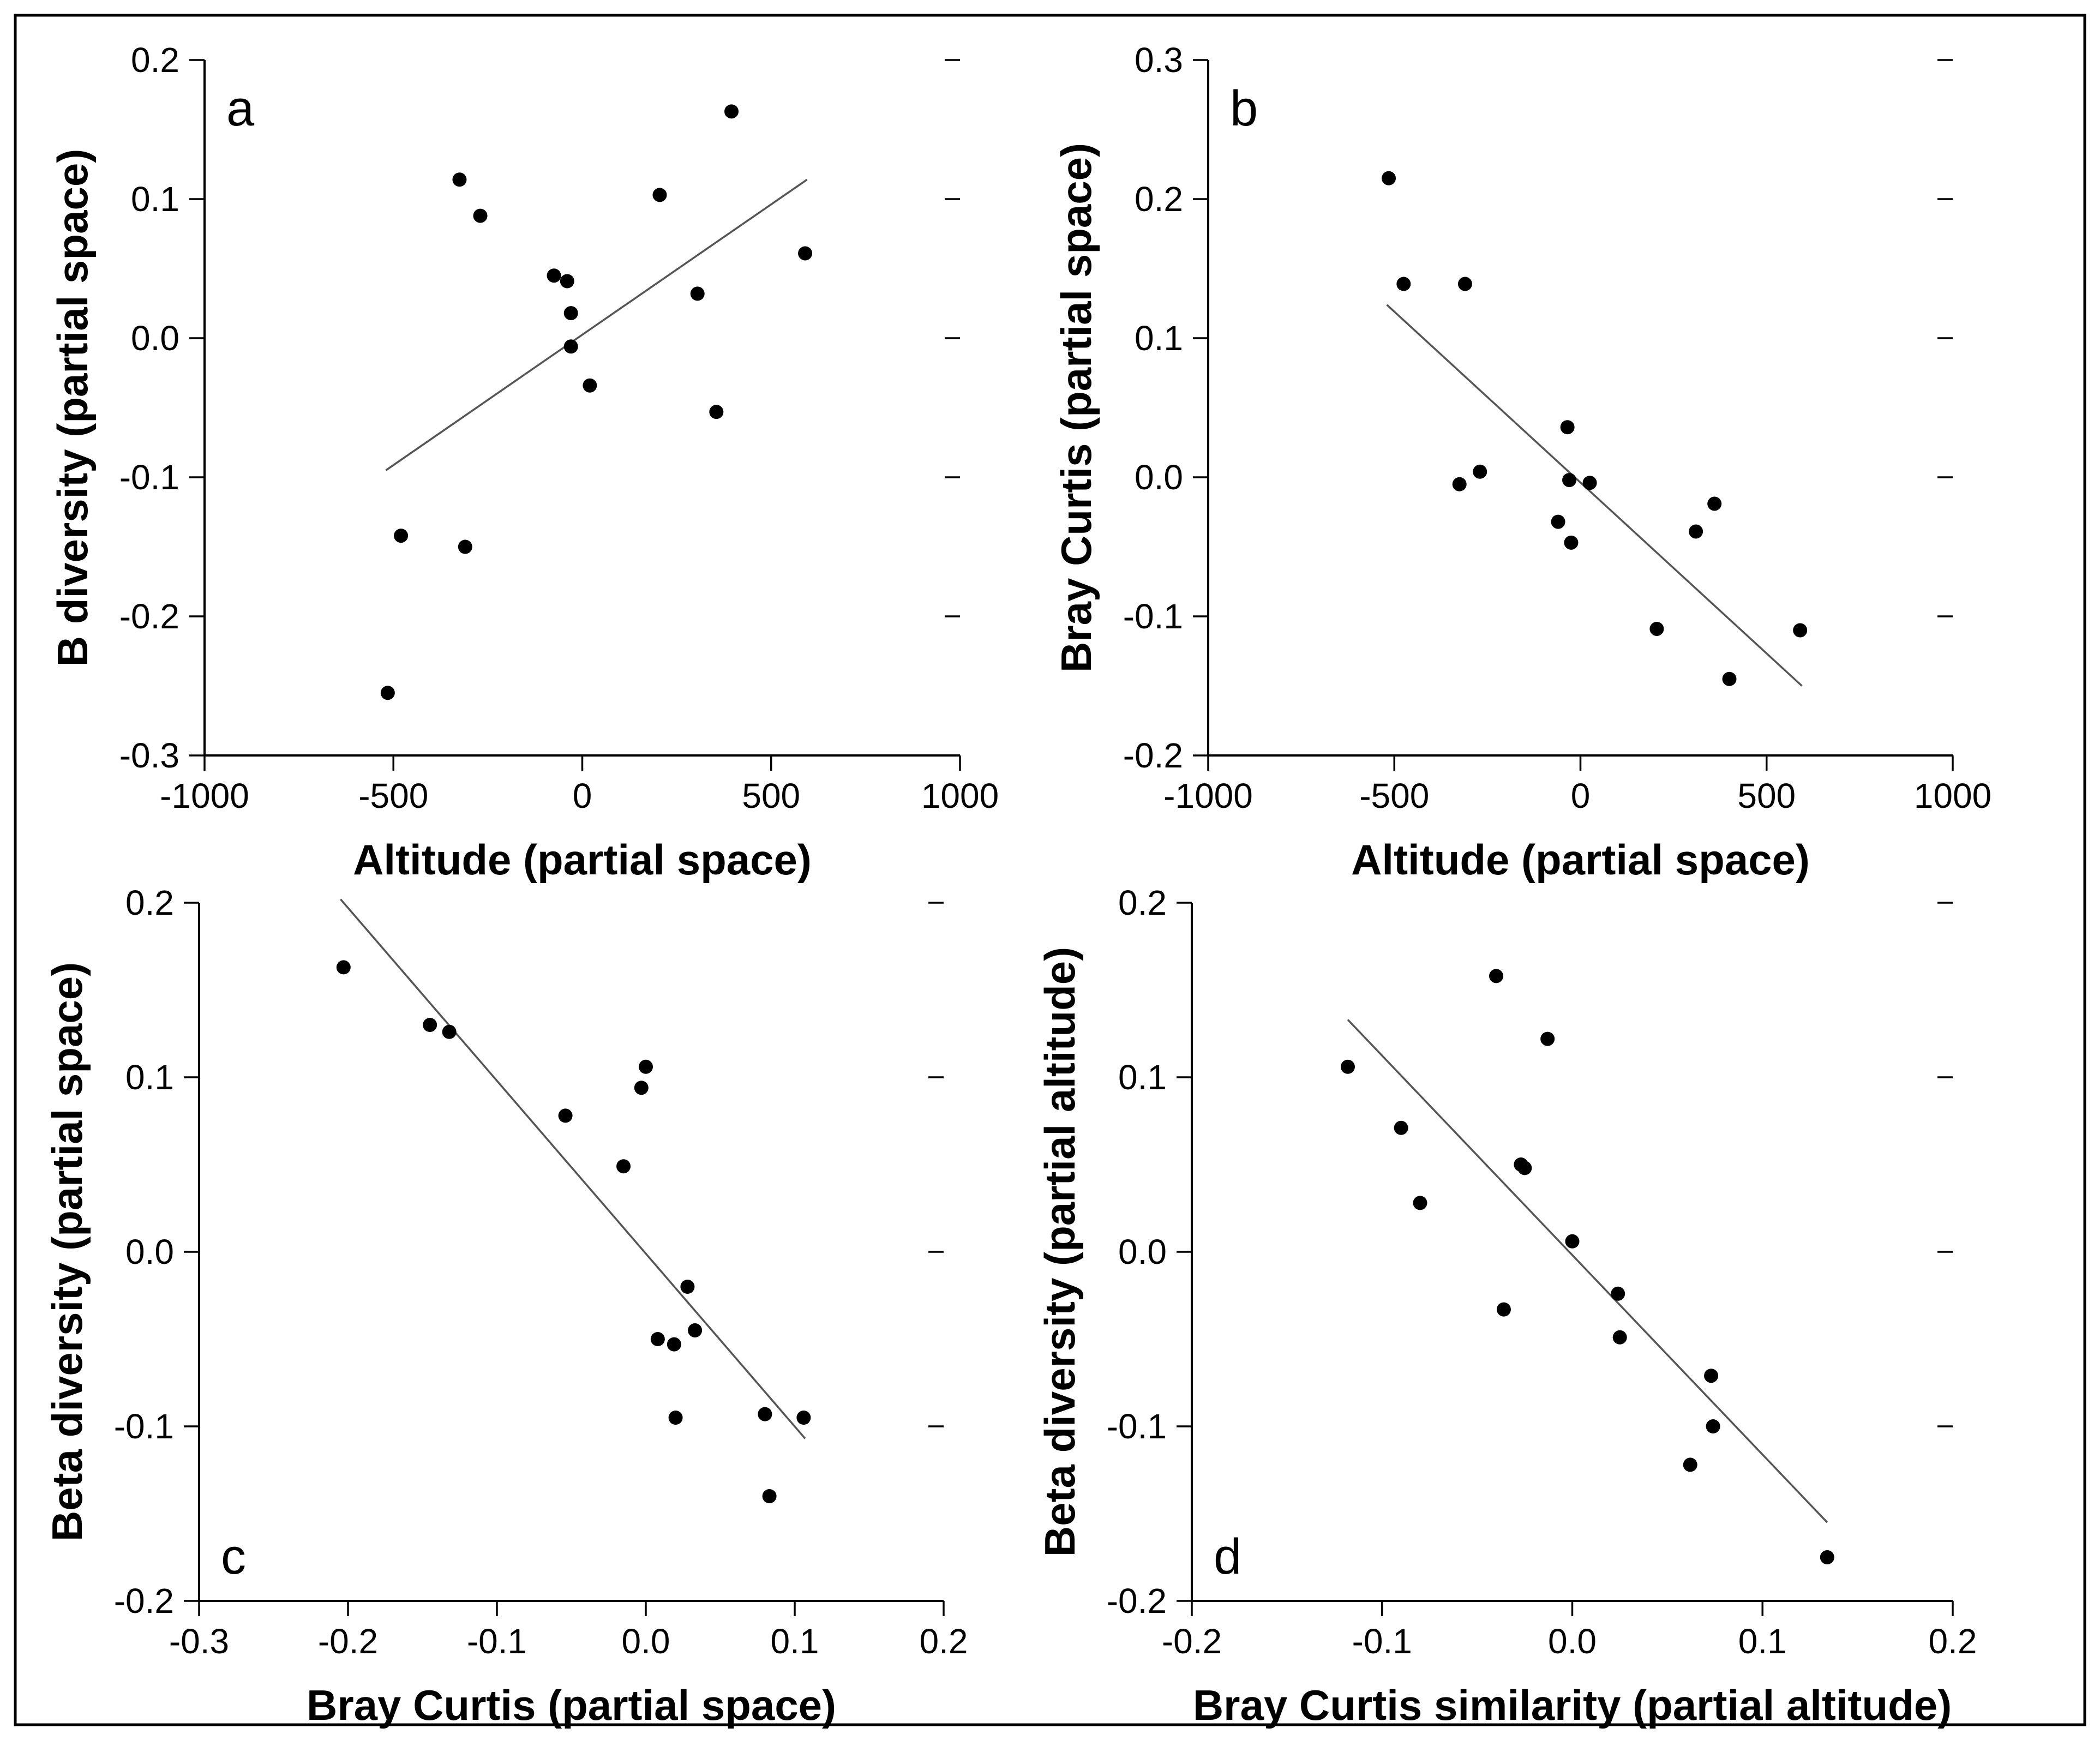 The width and height of the screenshot is (2100, 1740). What do you see at coordinates (582, 795) in the screenshot?
I see `x-tick-label: 0` at bounding box center [582, 795].